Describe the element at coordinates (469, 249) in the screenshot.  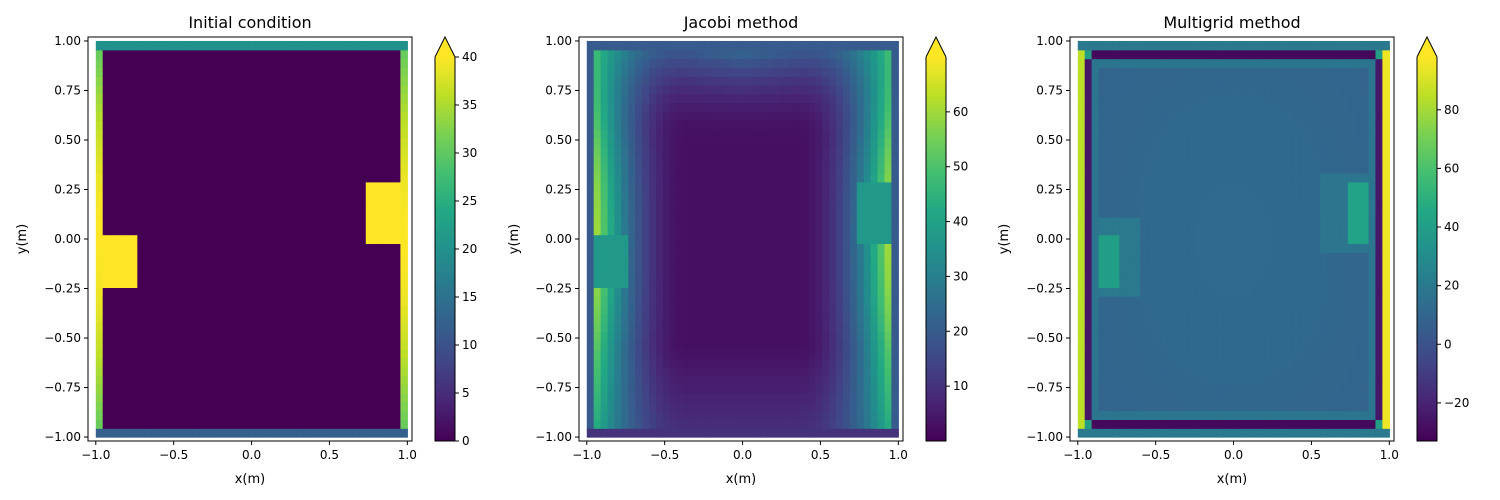
I see `colorbar-tick-label: 20` at that location.